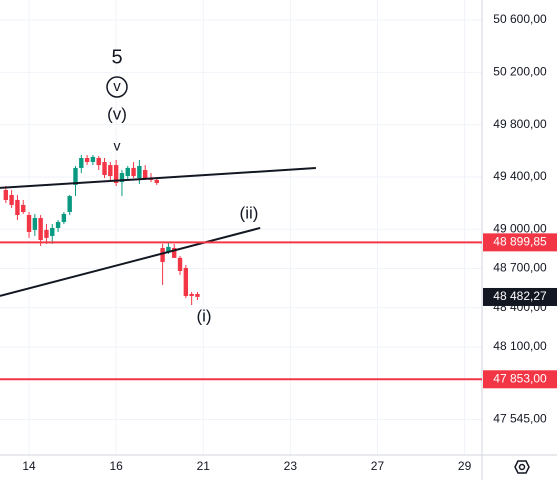 This screenshot has width=557, height=480. I want to click on x-tick-label: 14, so click(29, 466).